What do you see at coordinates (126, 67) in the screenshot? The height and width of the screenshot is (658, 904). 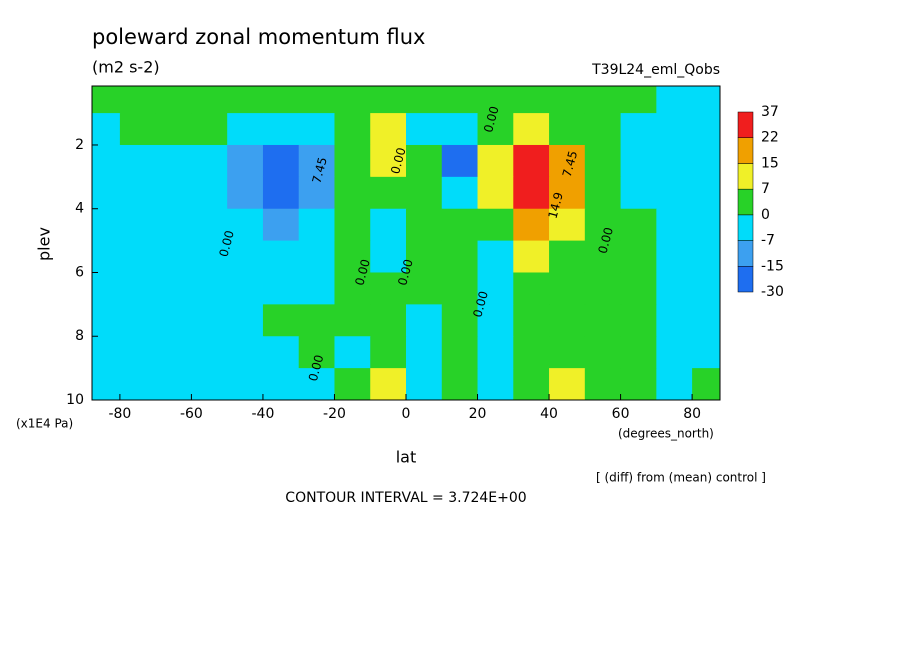 I see `chart-subtitle: (m2 s-2)` at bounding box center [126, 67].